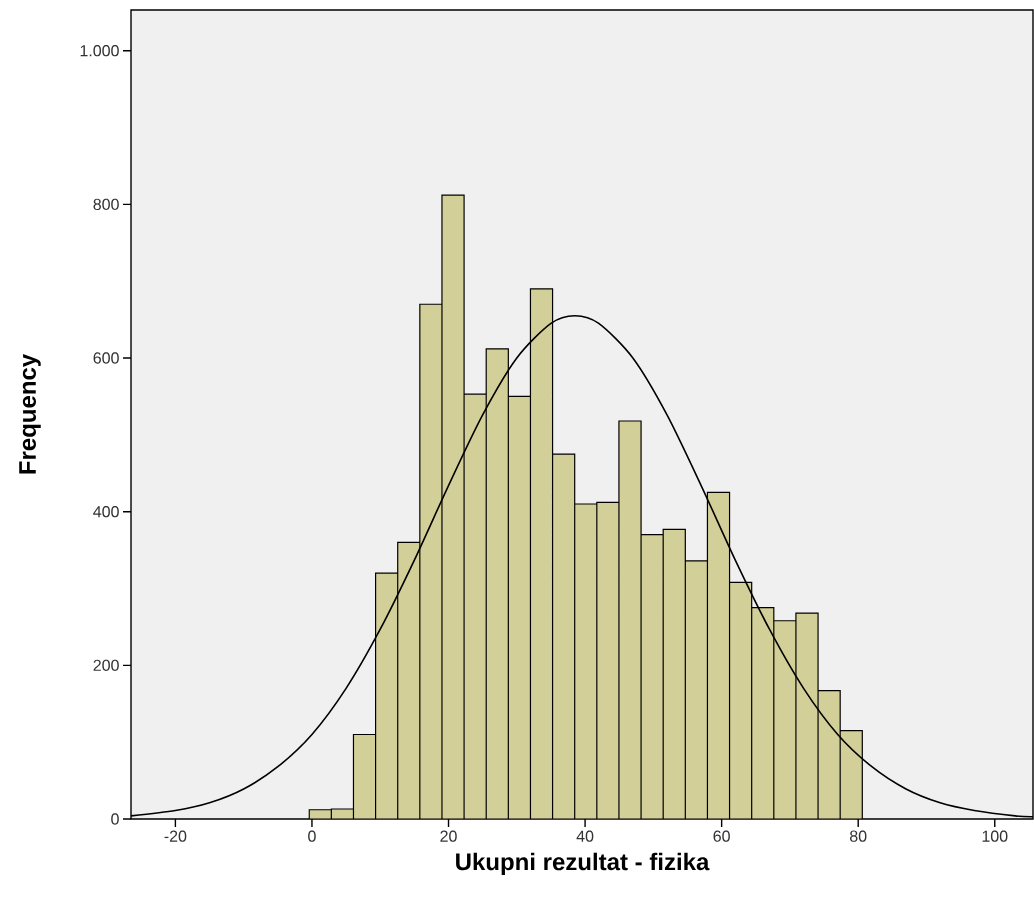 This screenshot has height=913, width=1034. I want to click on x-axis-title: Ukupni rezultat - fizika, so click(583, 864).